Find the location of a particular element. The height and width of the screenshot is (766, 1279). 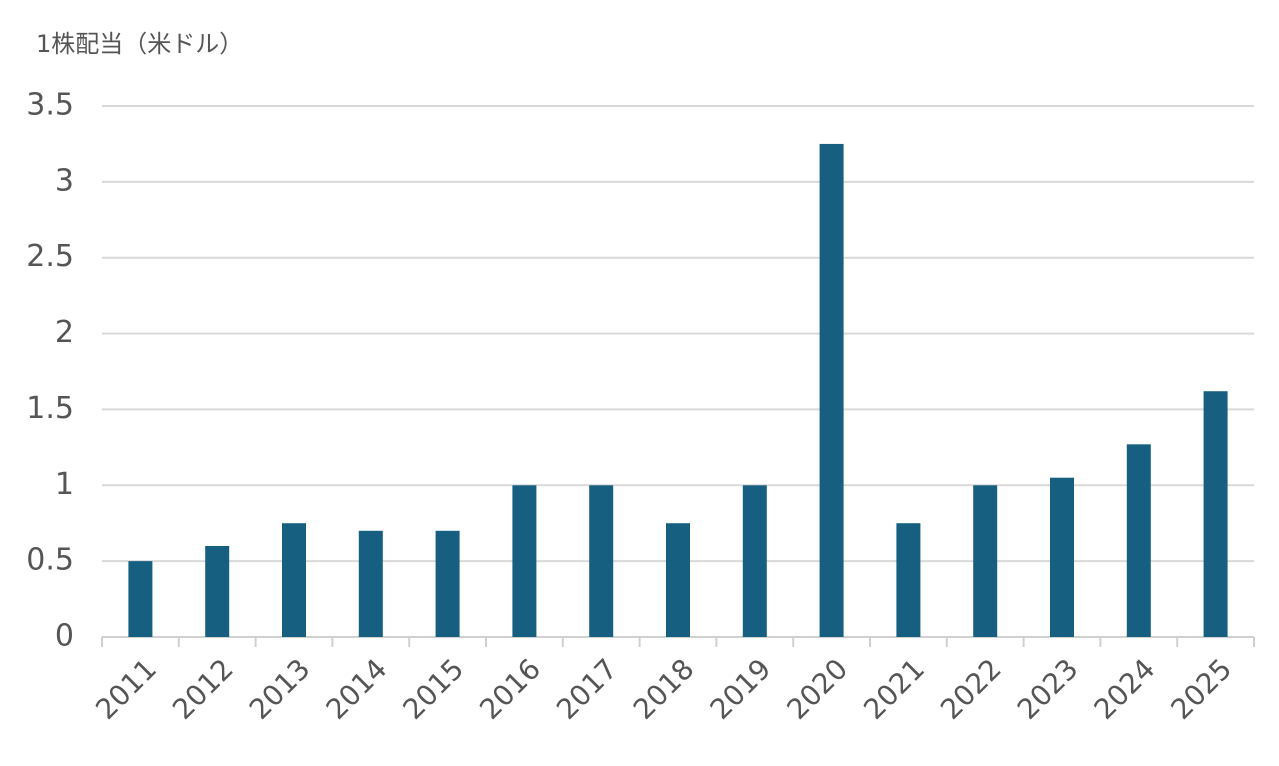

x-tick-label: 2021 is located at coordinates (894, 689).